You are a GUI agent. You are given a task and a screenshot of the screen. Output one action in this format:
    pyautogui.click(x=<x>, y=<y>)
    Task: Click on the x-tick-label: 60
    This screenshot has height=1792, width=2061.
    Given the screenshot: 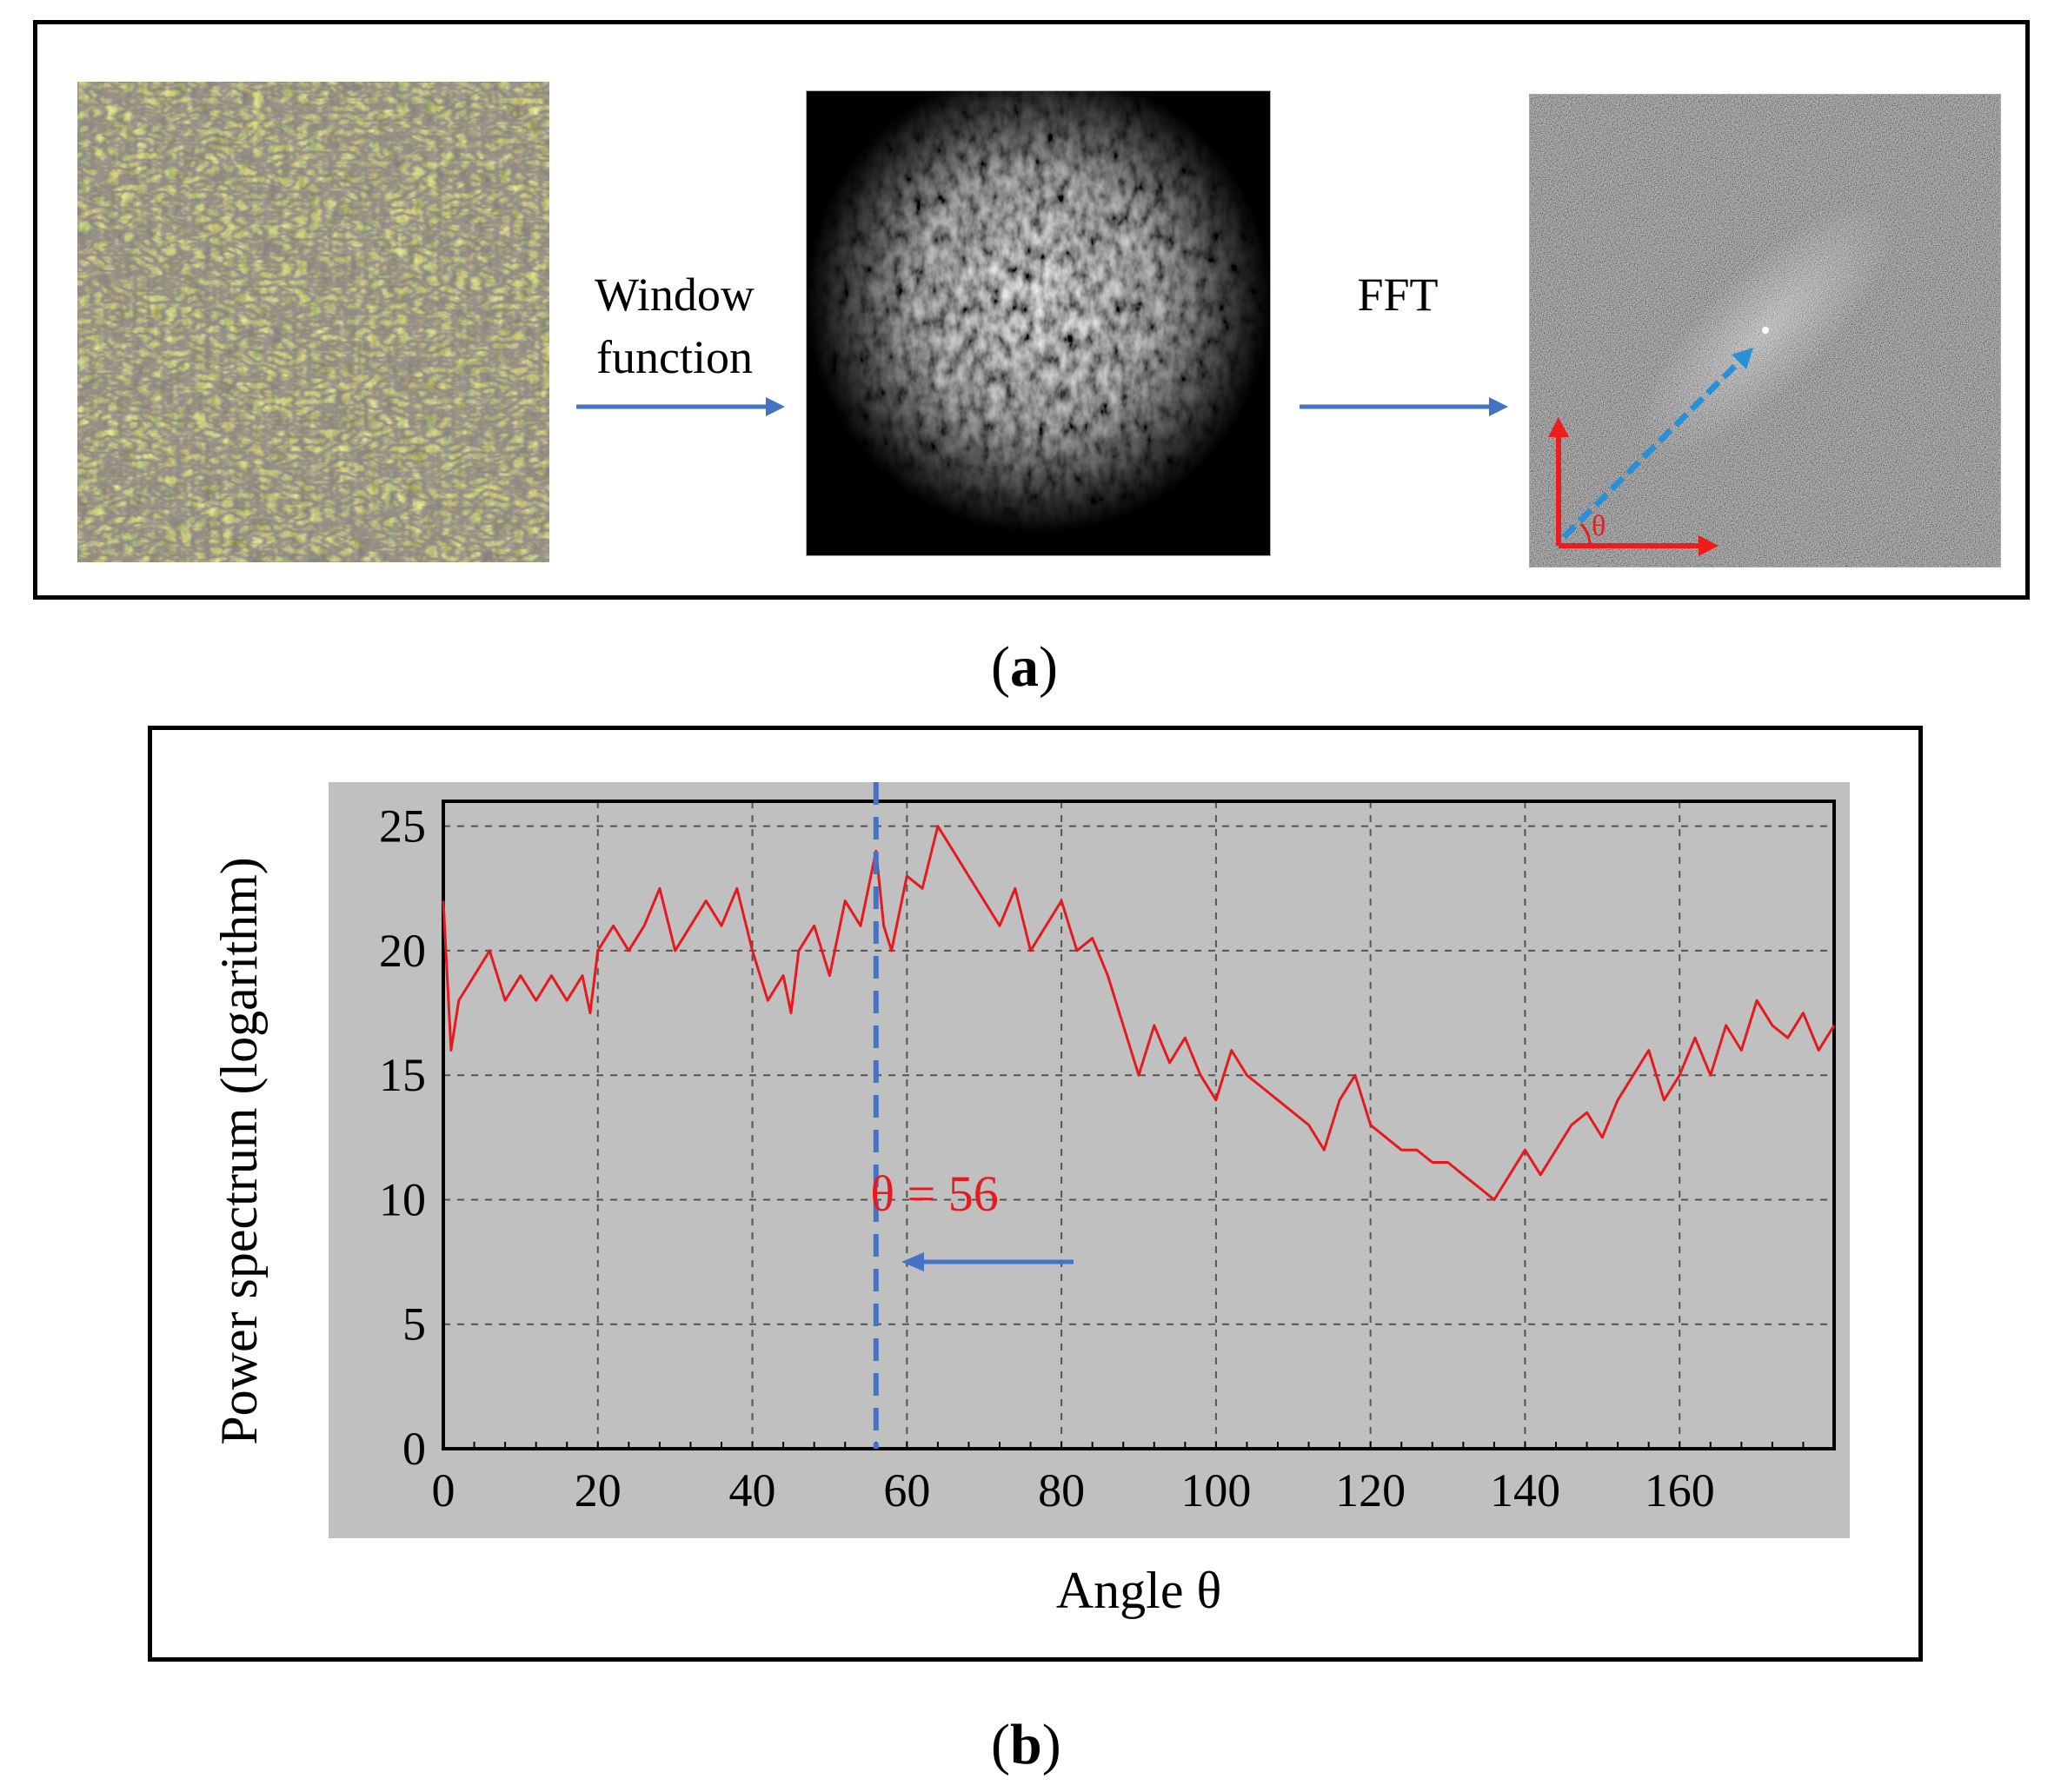 What is the action you would take?
    pyautogui.click(x=906, y=1490)
    